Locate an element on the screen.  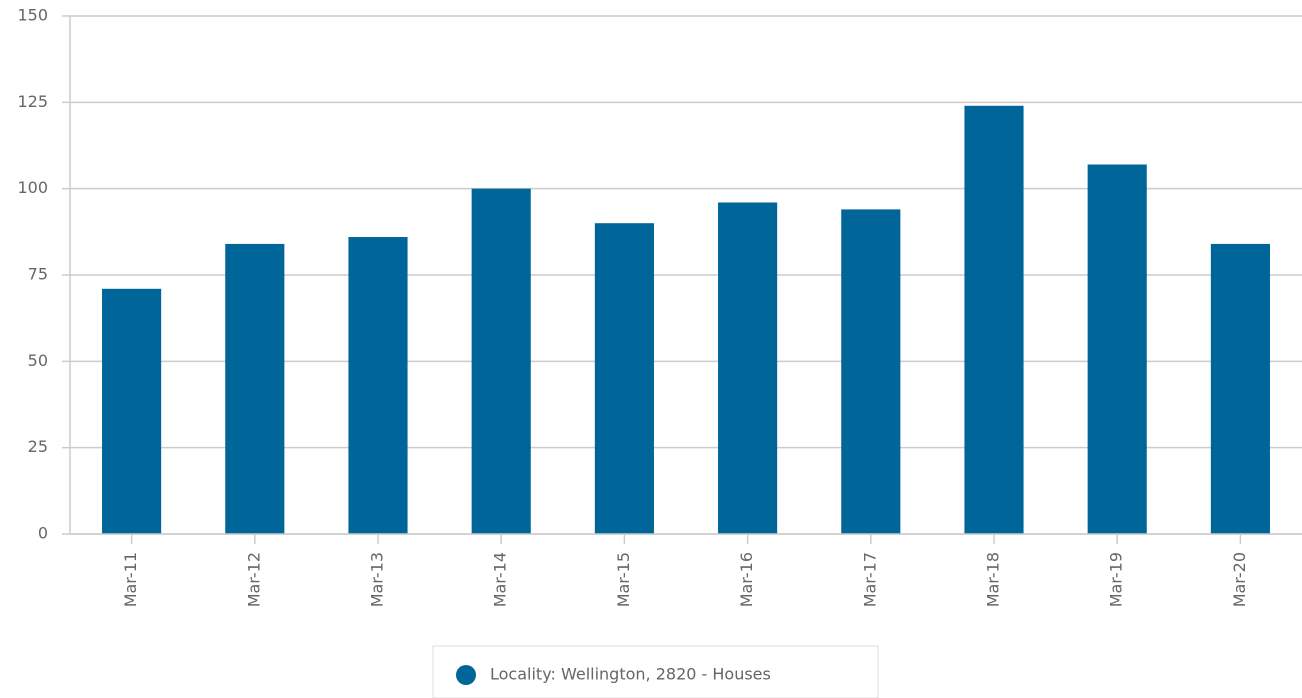
legend-marker is located at coordinates (466, 675).